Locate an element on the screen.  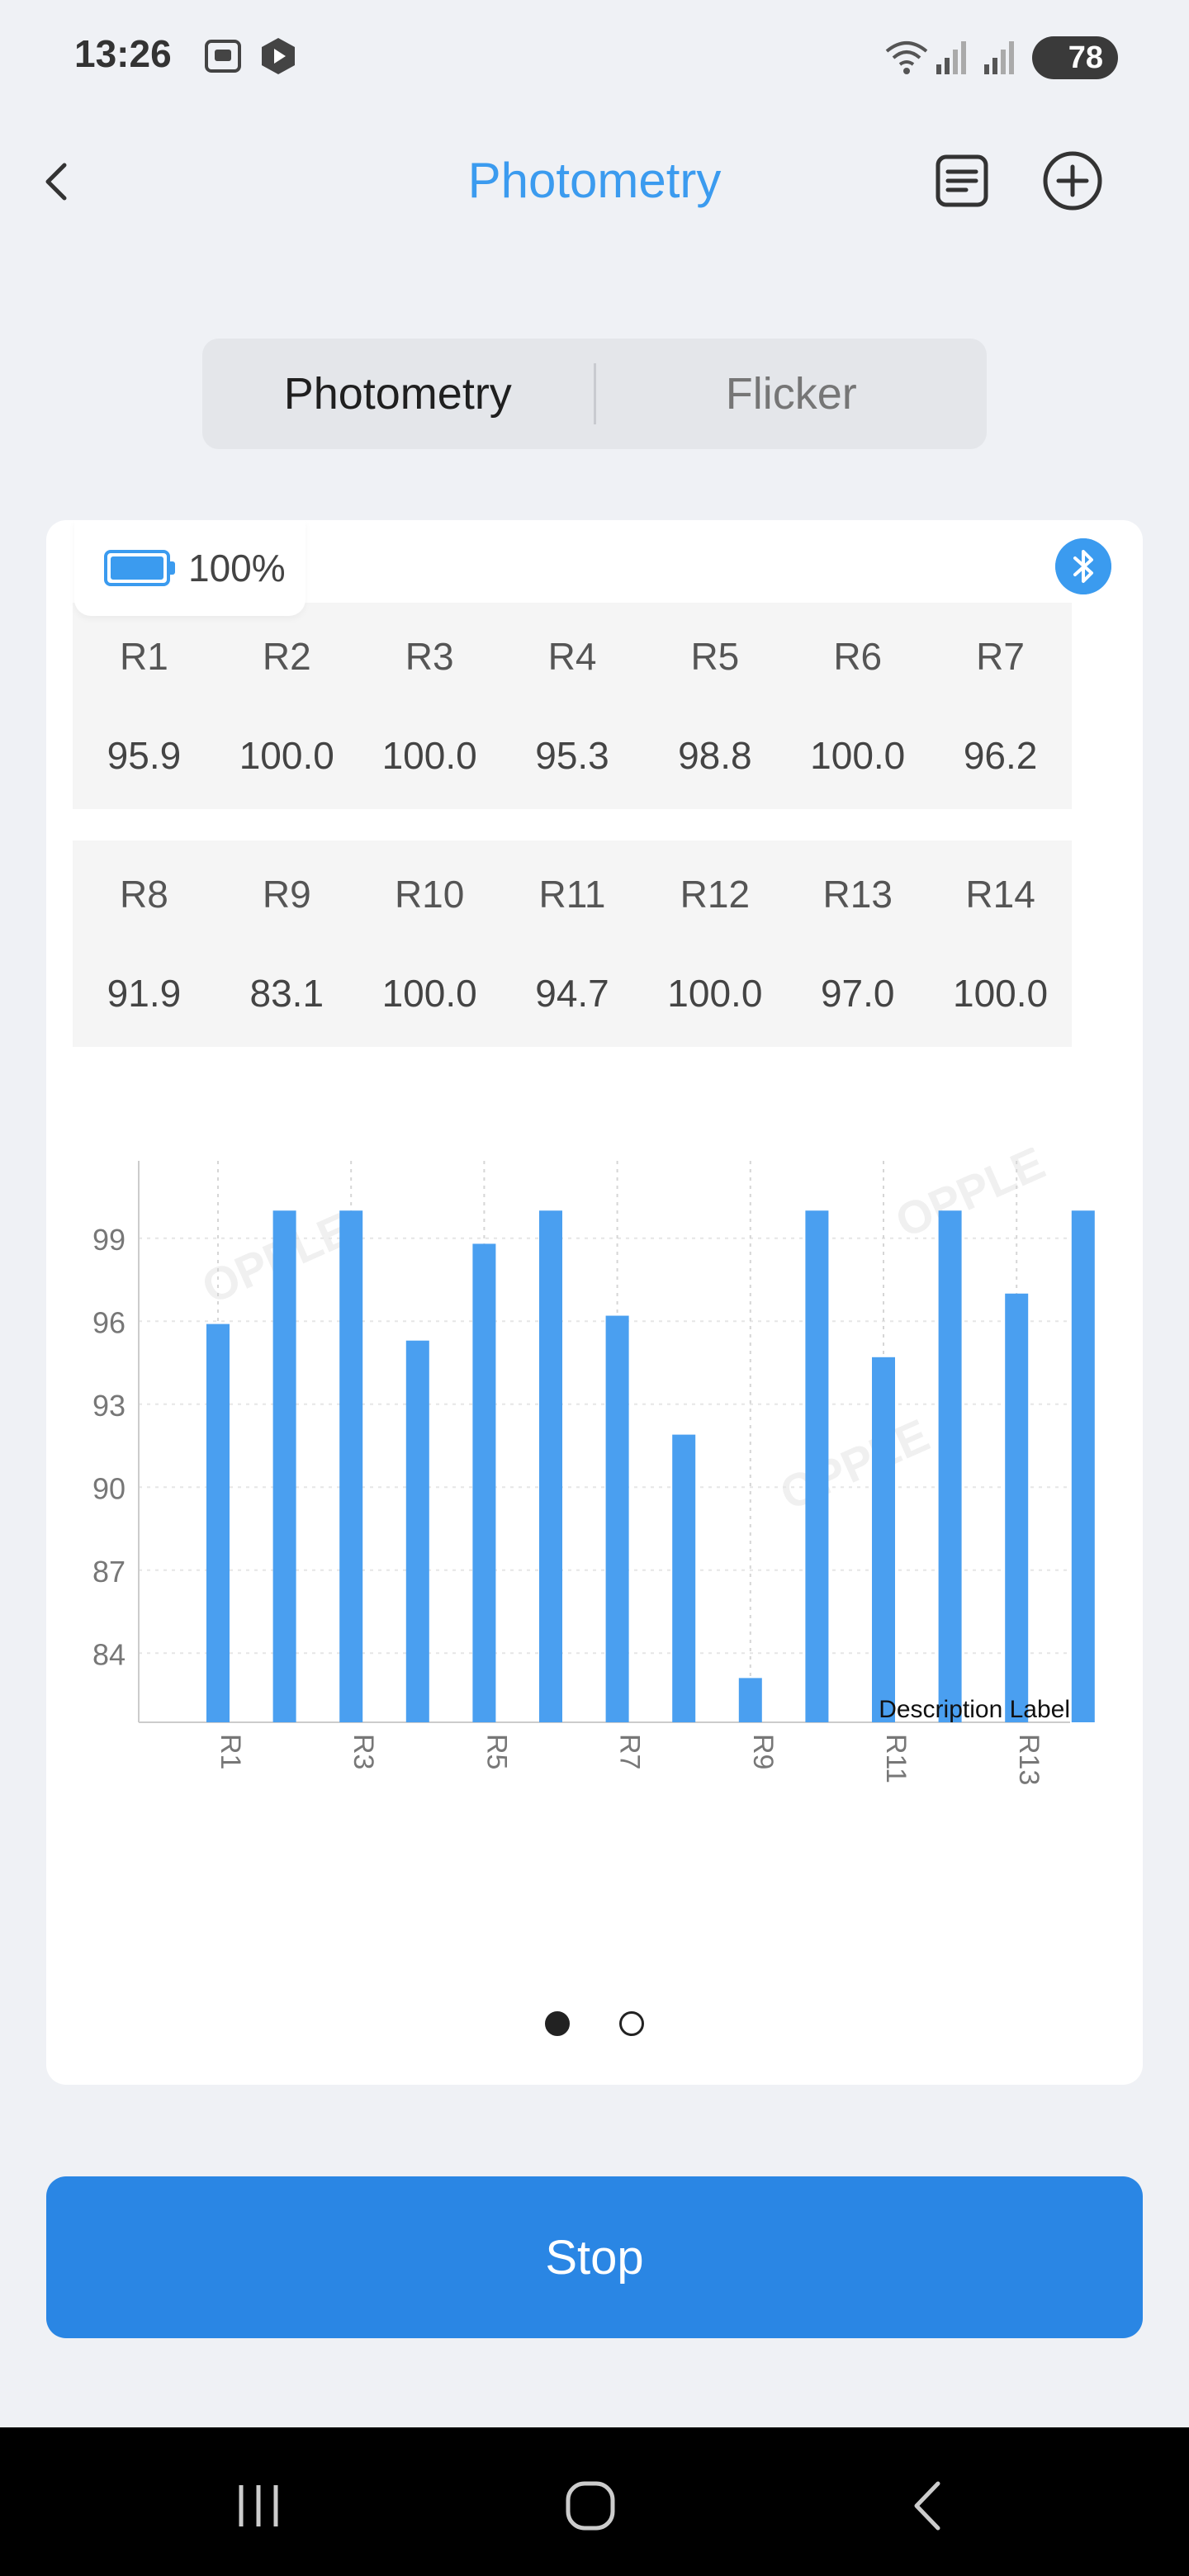
bar-R6 is located at coordinates (550, 1466).